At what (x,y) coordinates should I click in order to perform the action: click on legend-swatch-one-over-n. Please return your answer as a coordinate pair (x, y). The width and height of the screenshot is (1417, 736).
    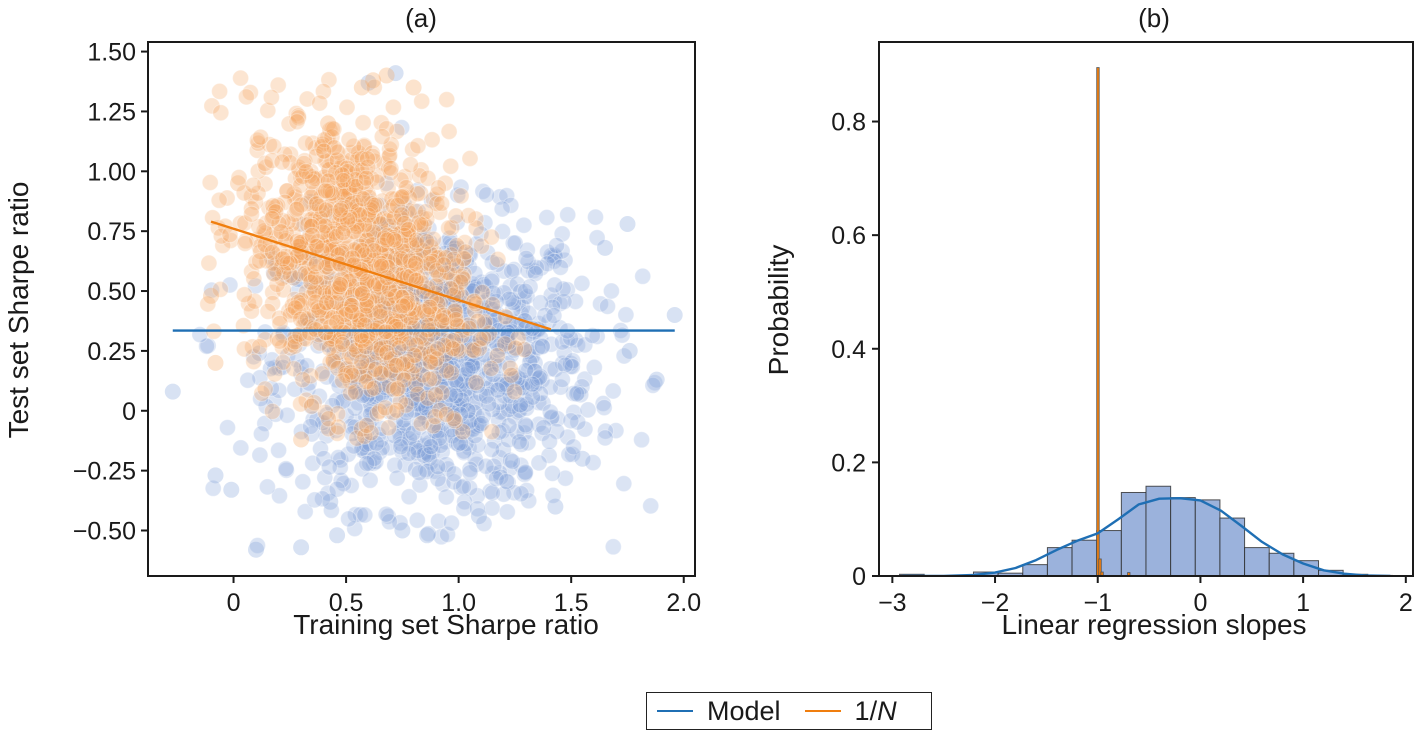
    Looking at the image, I should click on (822, 711).